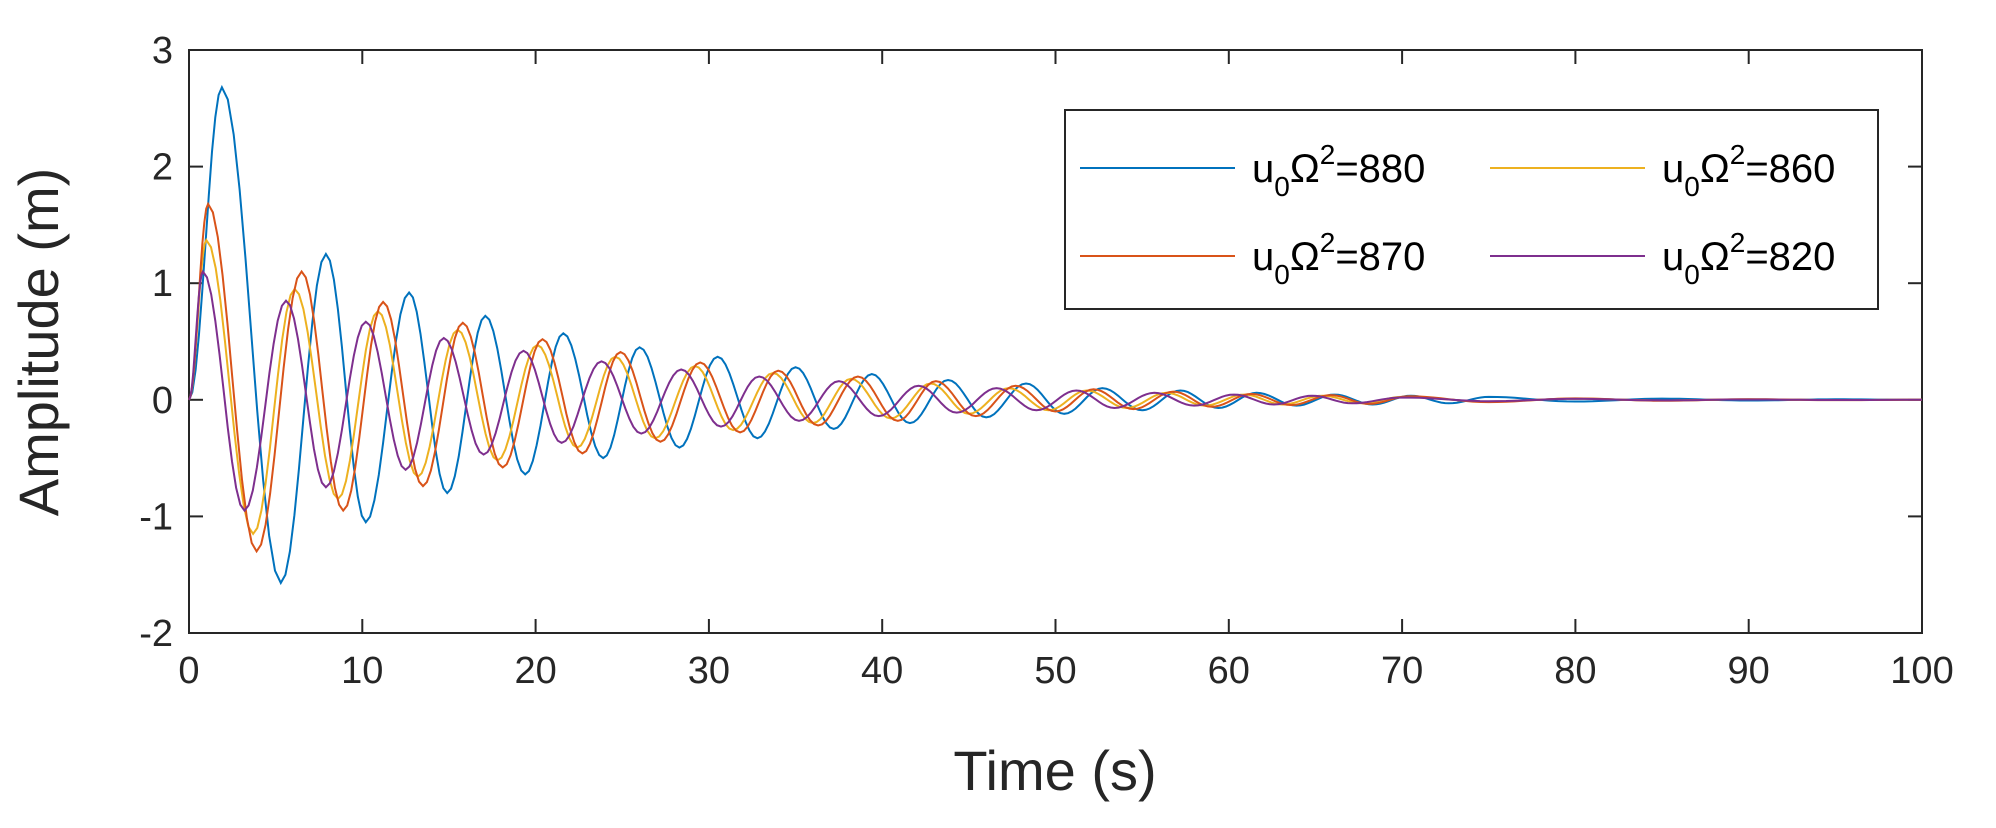 The height and width of the screenshot is (828, 1996). What do you see at coordinates (535, 671) in the screenshot?
I see `x-tick-label: 20` at bounding box center [535, 671].